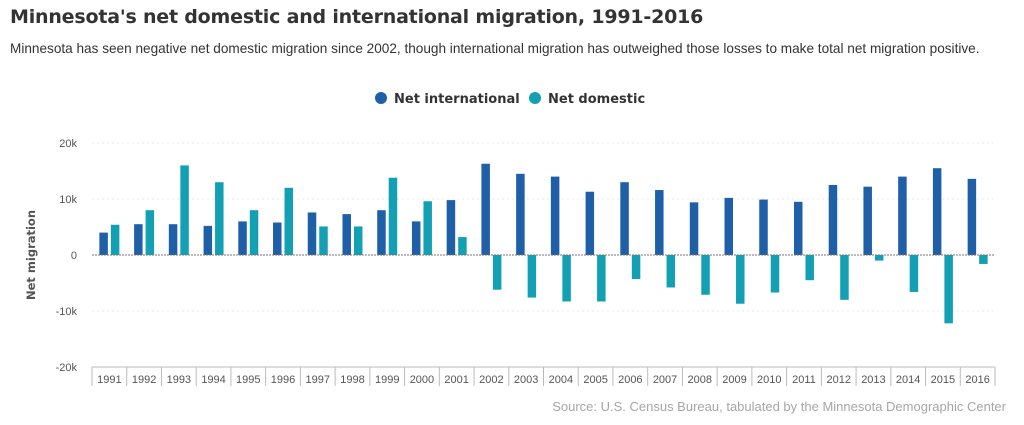  I want to click on bar-net-domestic-1994, so click(219, 218).